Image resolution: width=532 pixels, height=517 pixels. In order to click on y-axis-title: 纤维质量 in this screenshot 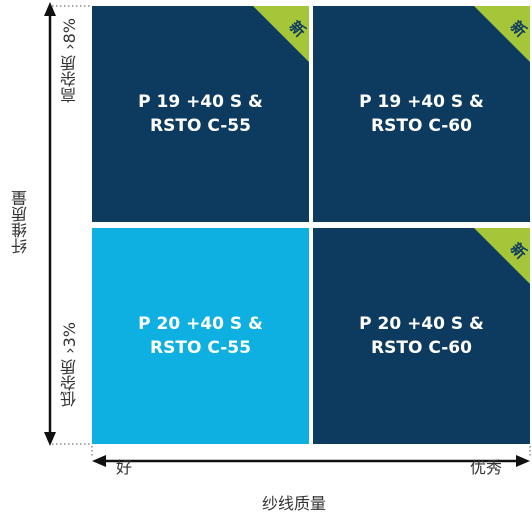, I will do `click(20, 222)`.